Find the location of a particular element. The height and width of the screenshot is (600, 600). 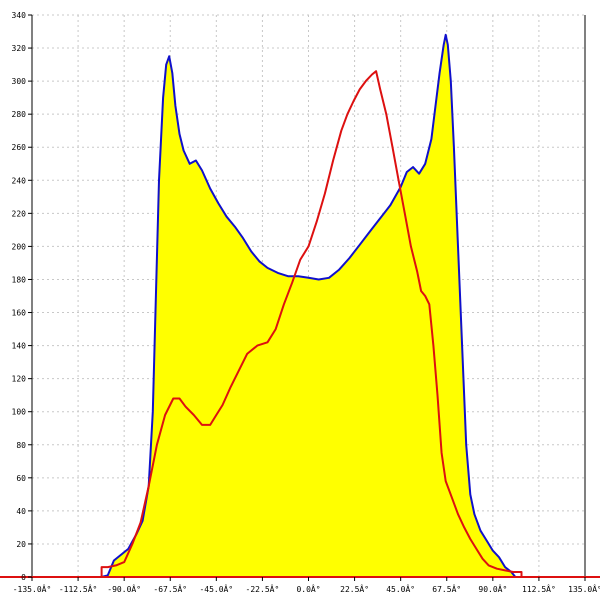

x-tick-label: -22.5Â° is located at coordinates (263, 588).